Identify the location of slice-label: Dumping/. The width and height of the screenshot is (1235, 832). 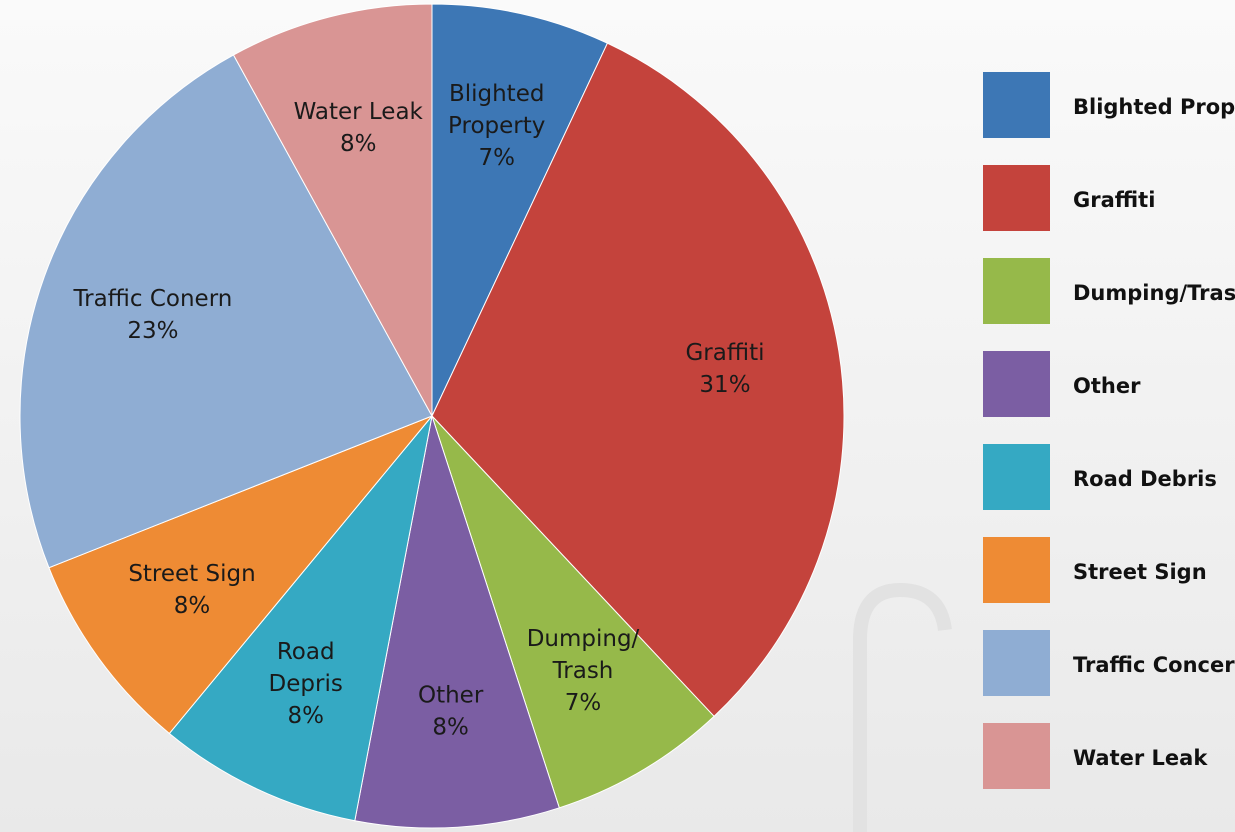
(583, 639).